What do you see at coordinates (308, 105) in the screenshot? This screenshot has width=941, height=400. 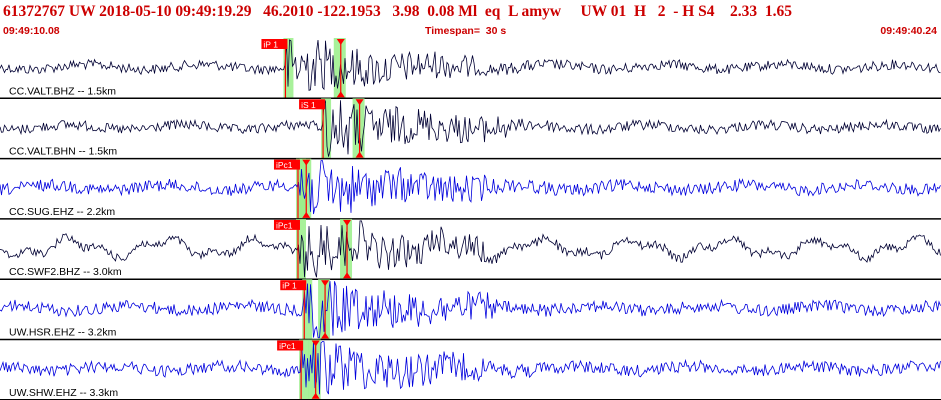 I see `pick-flag-label: iS 1` at bounding box center [308, 105].